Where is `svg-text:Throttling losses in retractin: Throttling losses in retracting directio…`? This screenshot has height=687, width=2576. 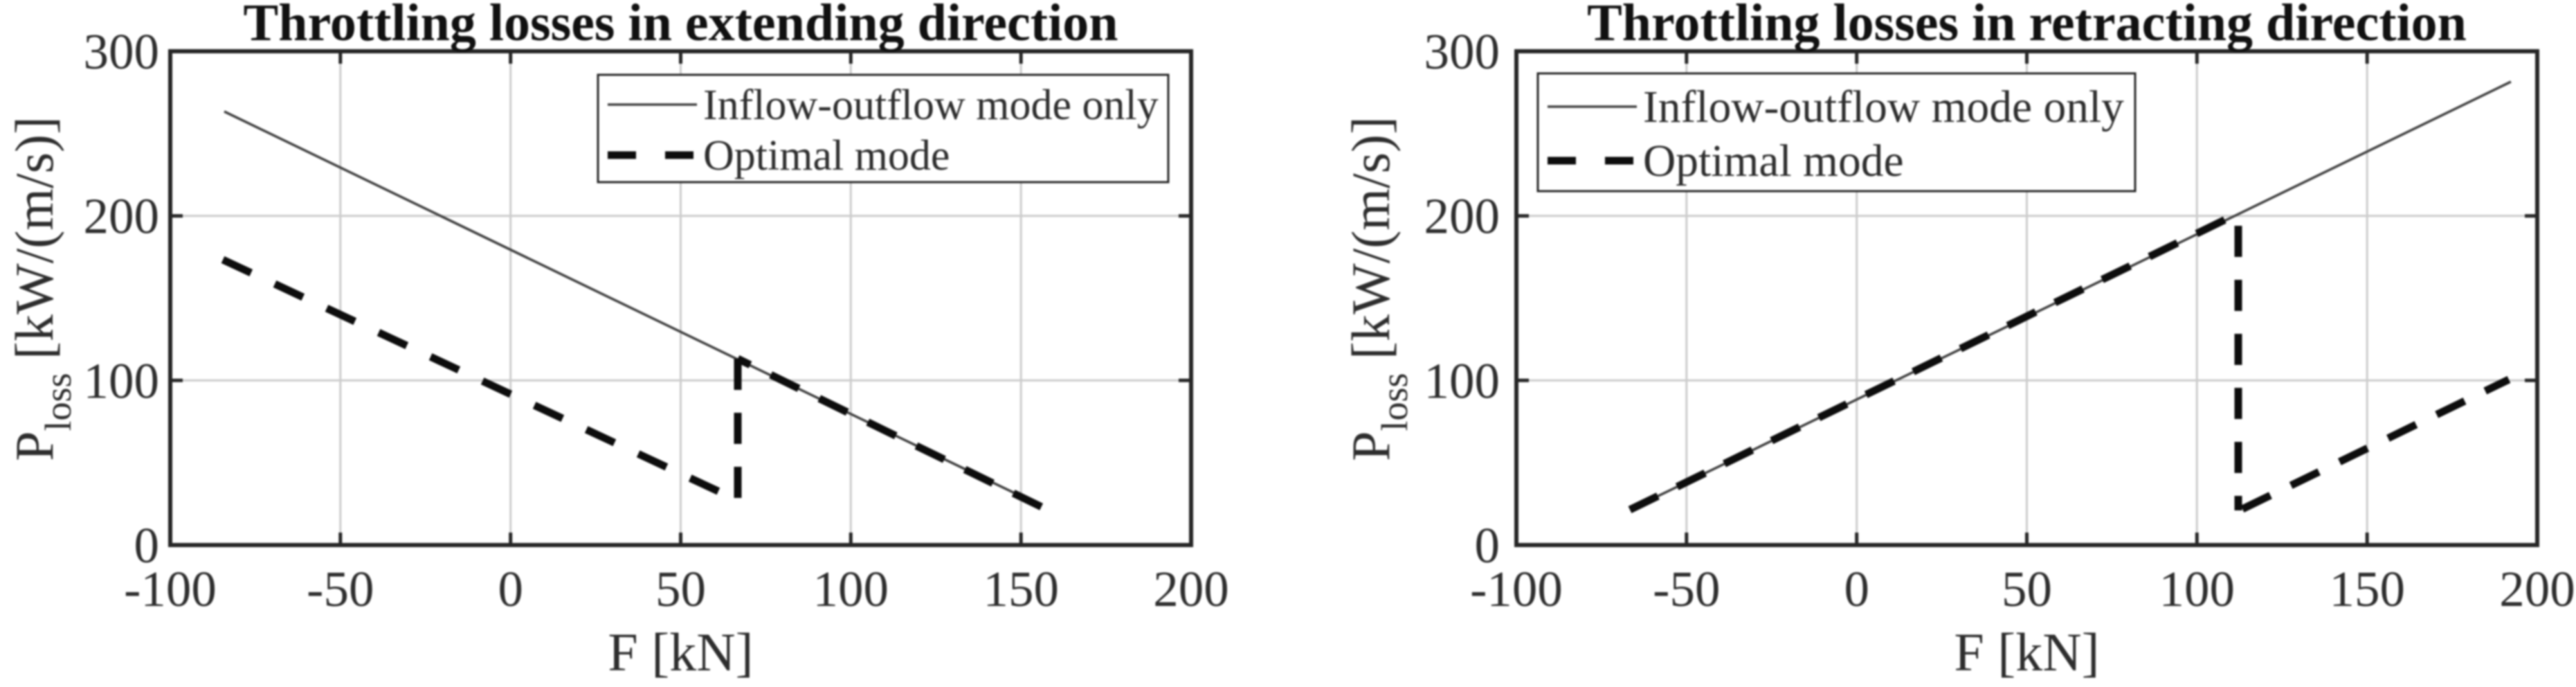 svg-text:Throttling losses in retractin: Throttling losses in retracting directio… is located at coordinates (2027, 26).